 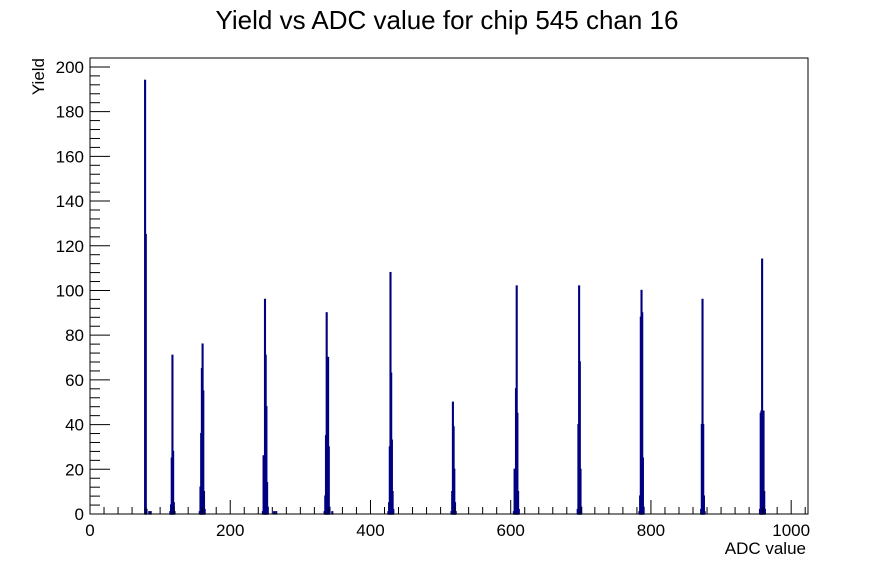 What do you see at coordinates (74, 380) in the screenshot?
I see `y-tick-label: 60` at bounding box center [74, 380].